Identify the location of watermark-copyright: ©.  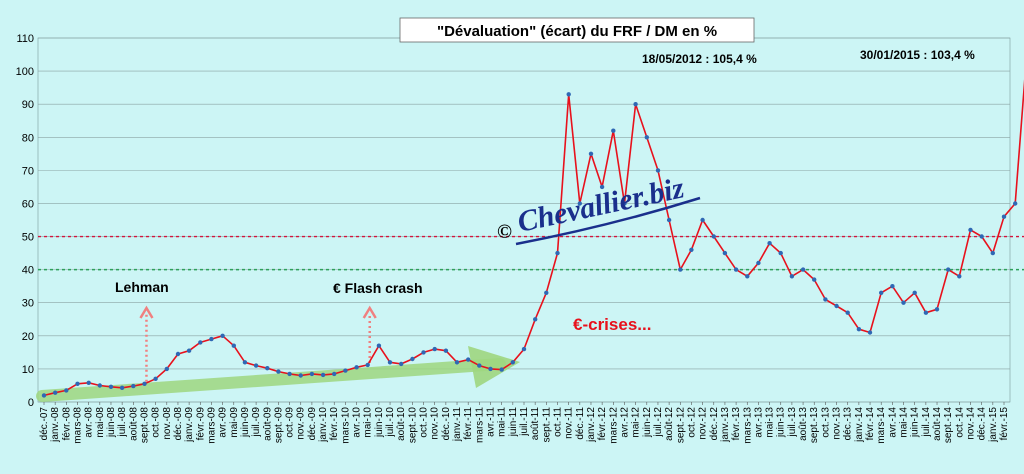
(504, 232).